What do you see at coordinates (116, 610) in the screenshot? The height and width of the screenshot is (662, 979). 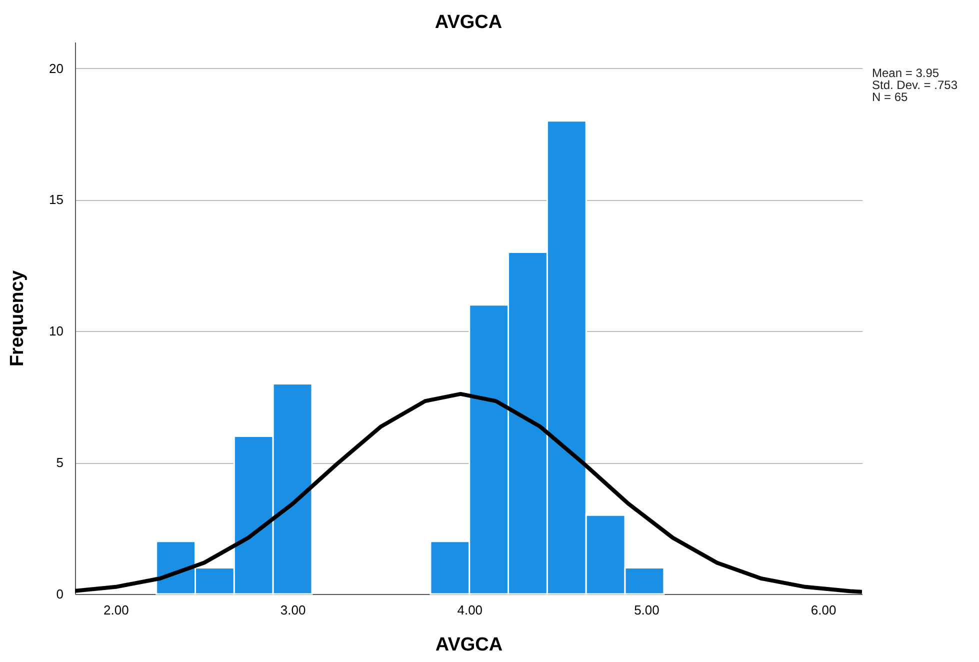 I see `x-tick-label: 2.00` at bounding box center [116, 610].